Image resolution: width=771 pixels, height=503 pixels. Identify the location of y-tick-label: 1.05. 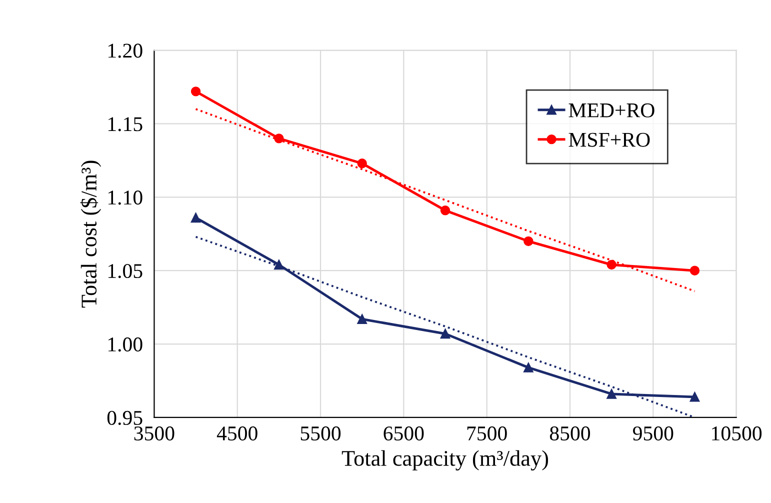
(125, 271).